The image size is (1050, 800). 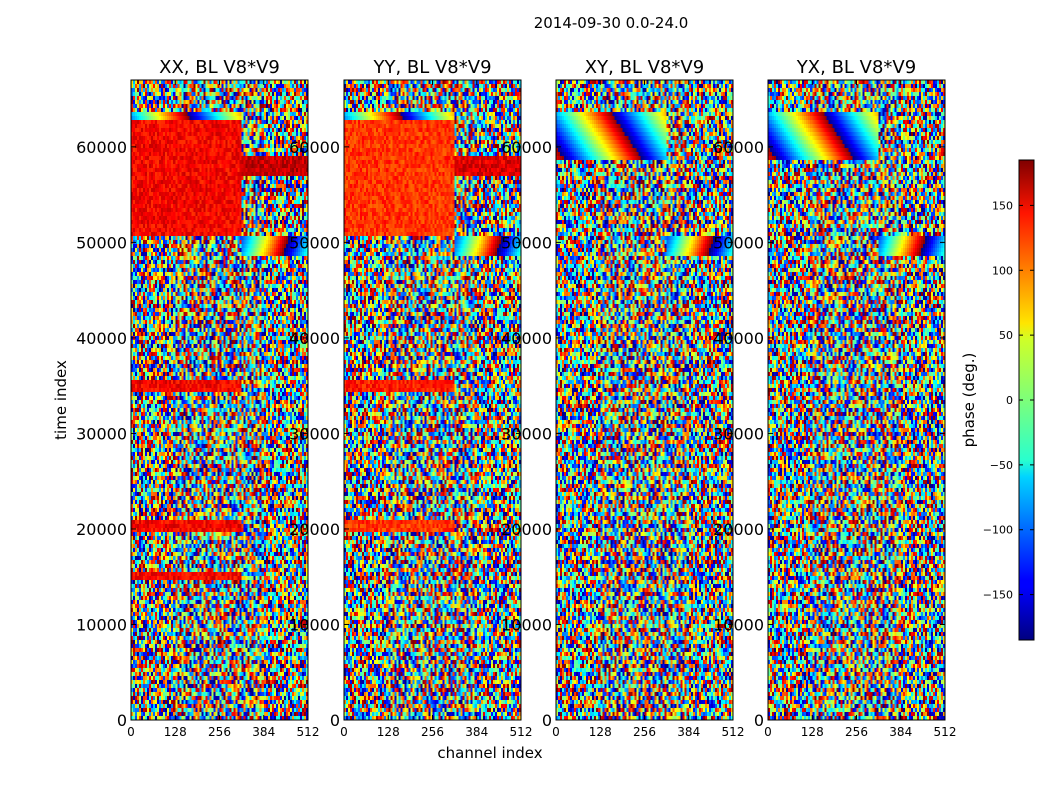 What do you see at coordinates (489, 753) in the screenshot?
I see `x-axis-label: channel index` at bounding box center [489, 753].